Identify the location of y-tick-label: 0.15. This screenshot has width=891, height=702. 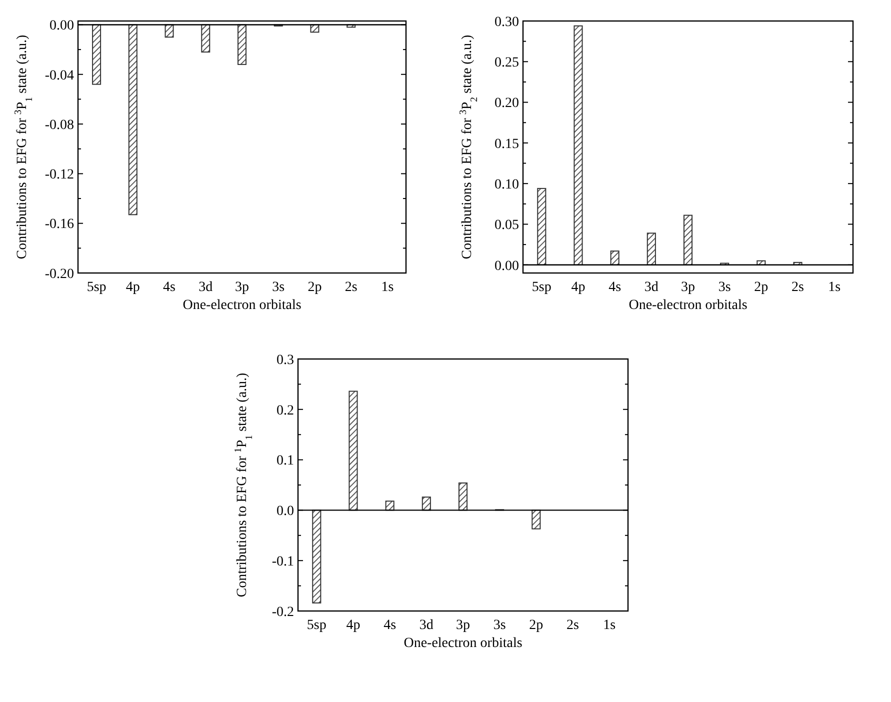
(506, 144).